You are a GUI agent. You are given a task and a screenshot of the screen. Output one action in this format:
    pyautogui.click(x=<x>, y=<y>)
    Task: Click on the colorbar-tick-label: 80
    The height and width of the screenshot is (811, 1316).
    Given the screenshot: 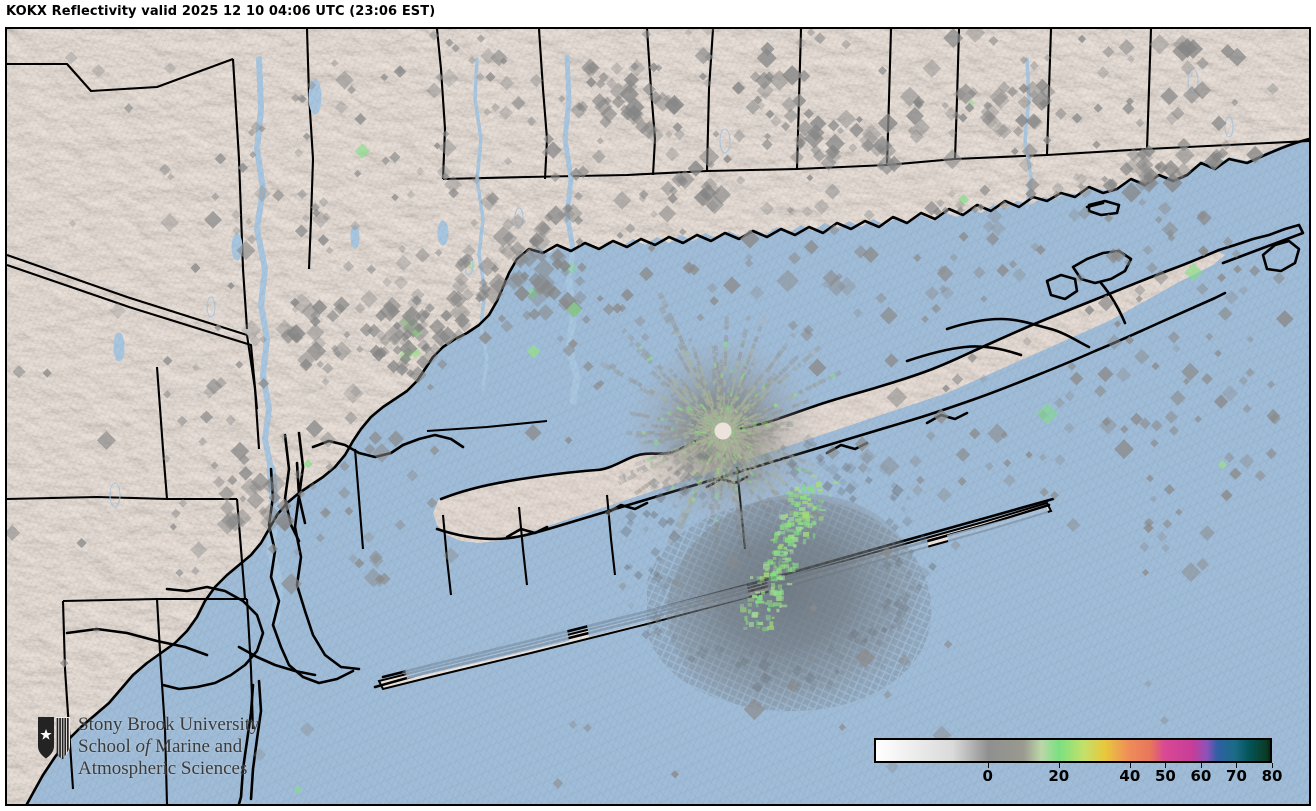 What is the action you would take?
    pyautogui.click(x=1272, y=776)
    